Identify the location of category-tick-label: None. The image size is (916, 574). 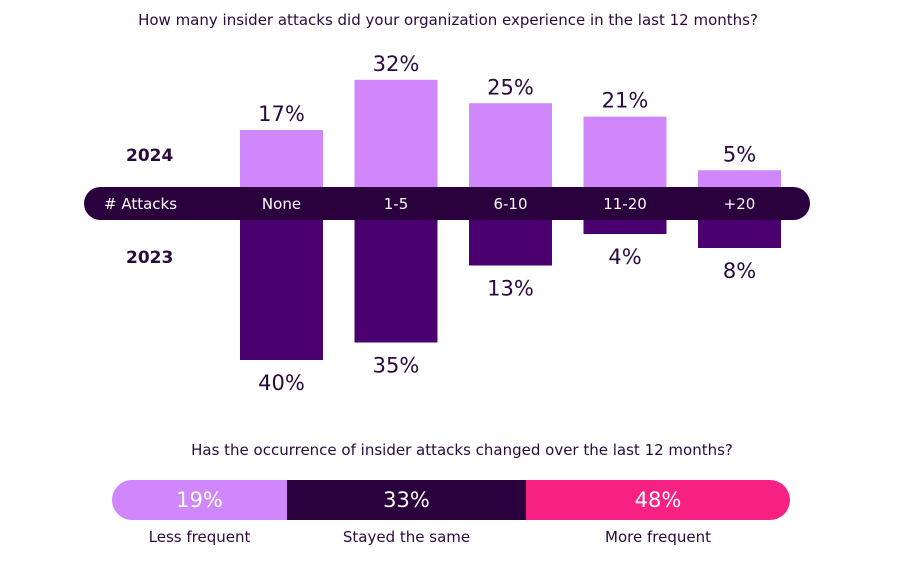
(281, 204).